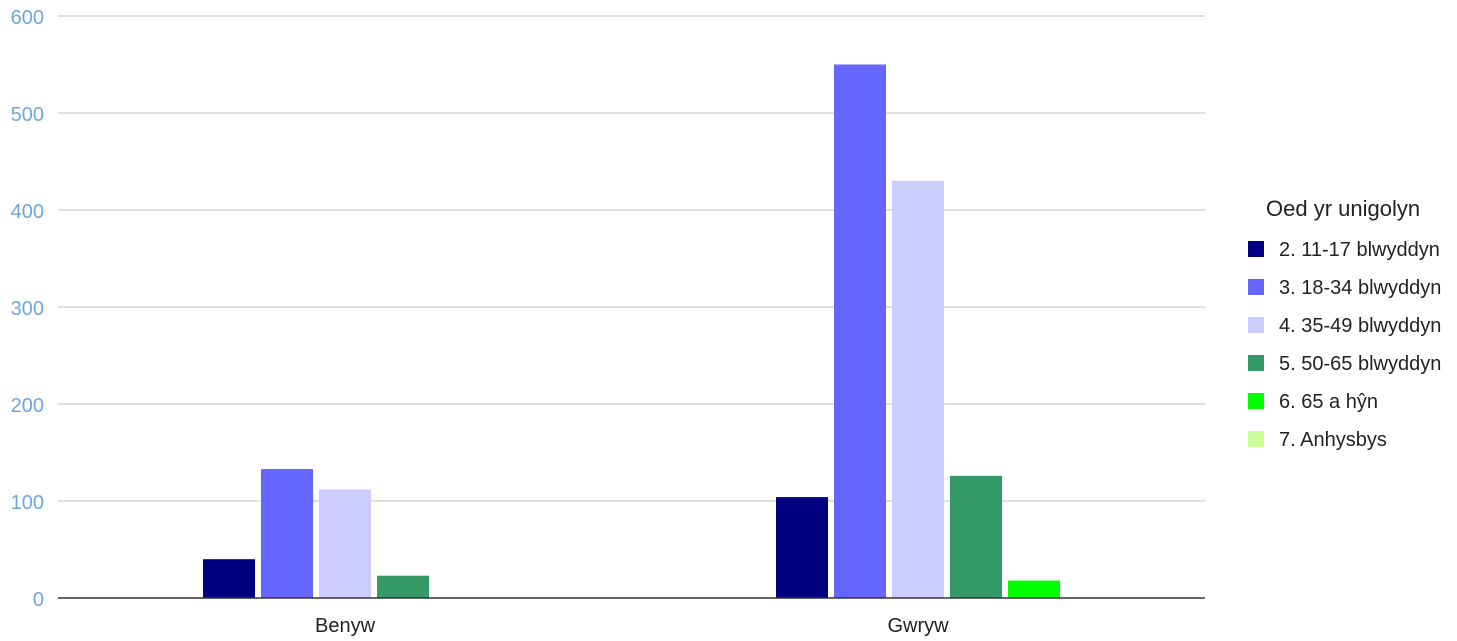 The width and height of the screenshot is (1457, 641). What do you see at coordinates (1360, 326) in the screenshot?
I see `legend-label: 4. 35-49 blwyddyn` at bounding box center [1360, 326].